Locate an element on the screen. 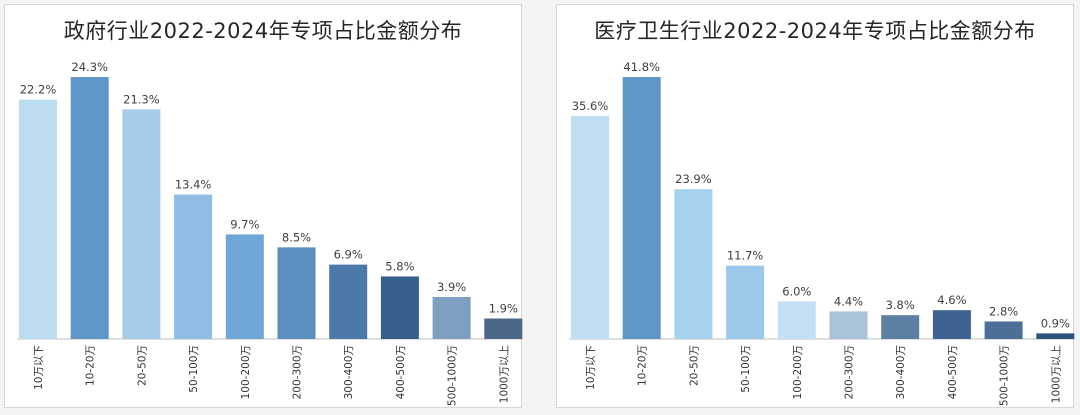 This screenshot has width=1080, height=415. data-label: 4.6% is located at coordinates (951, 300).